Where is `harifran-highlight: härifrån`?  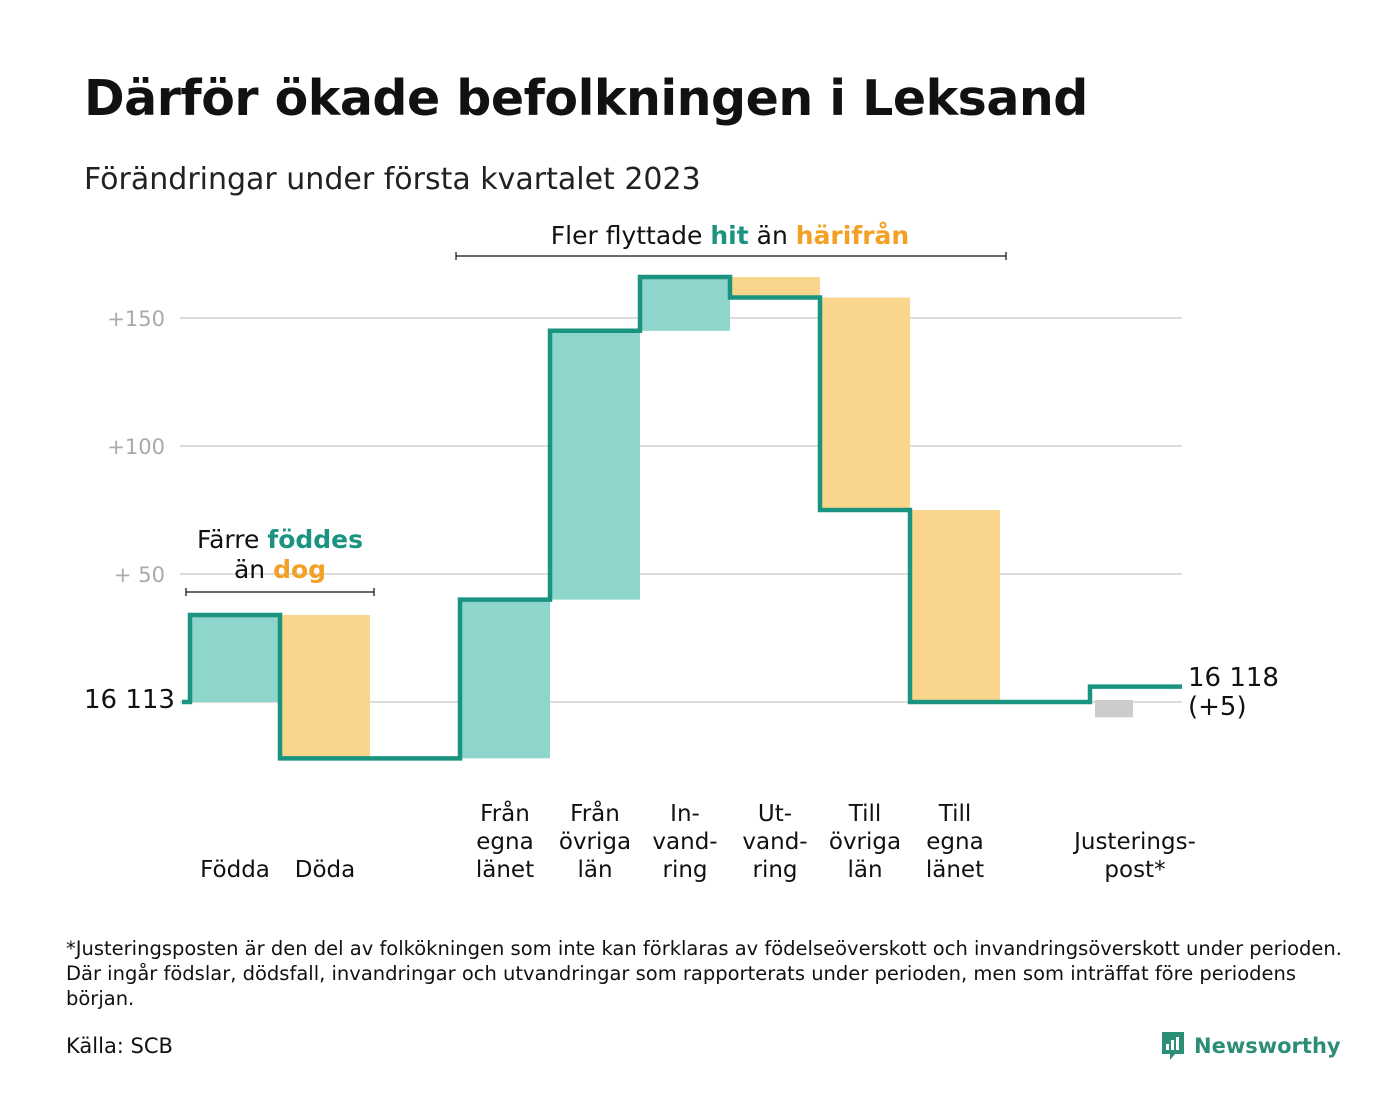
harifran-highlight: härifrån is located at coordinates (852, 235).